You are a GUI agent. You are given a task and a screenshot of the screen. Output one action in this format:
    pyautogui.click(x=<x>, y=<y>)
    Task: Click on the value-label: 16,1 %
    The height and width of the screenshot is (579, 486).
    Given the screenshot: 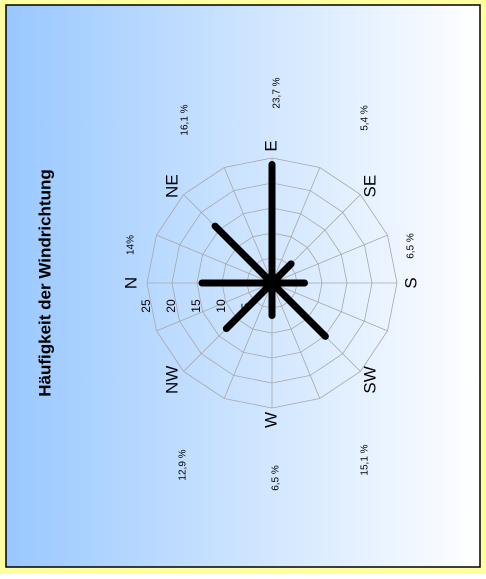 What is the action you would take?
    pyautogui.click(x=185, y=119)
    